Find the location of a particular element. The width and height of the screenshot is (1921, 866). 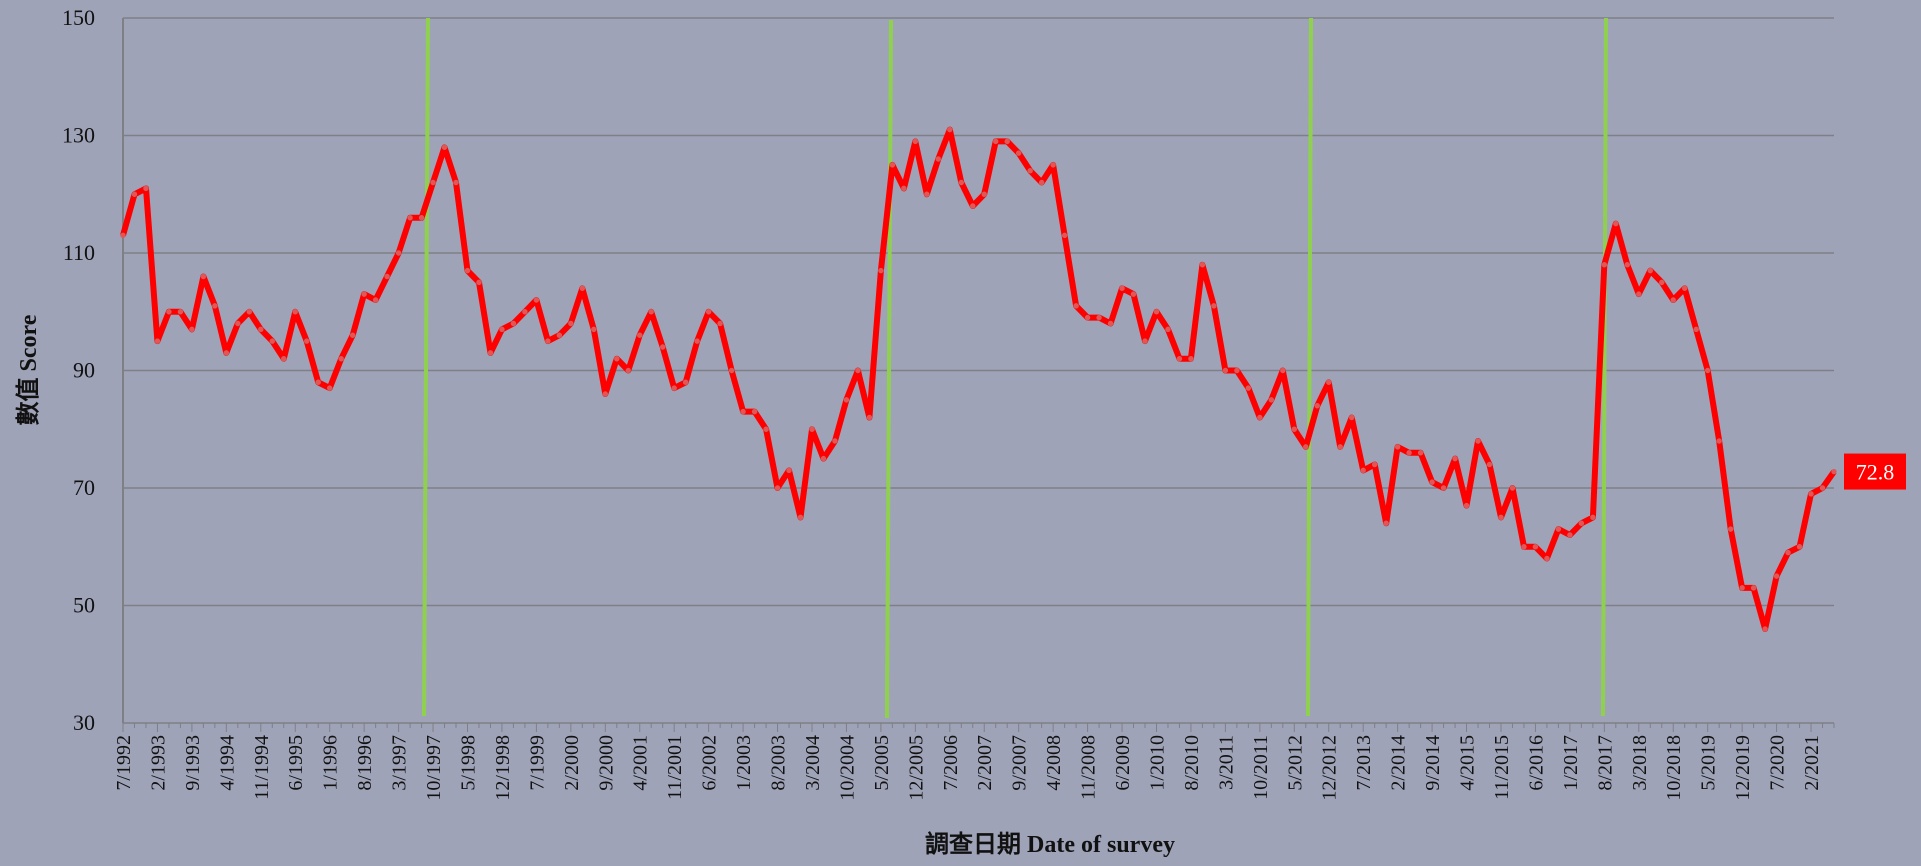

x-tick-label: 9/1993 is located at coordinates (193, 763).